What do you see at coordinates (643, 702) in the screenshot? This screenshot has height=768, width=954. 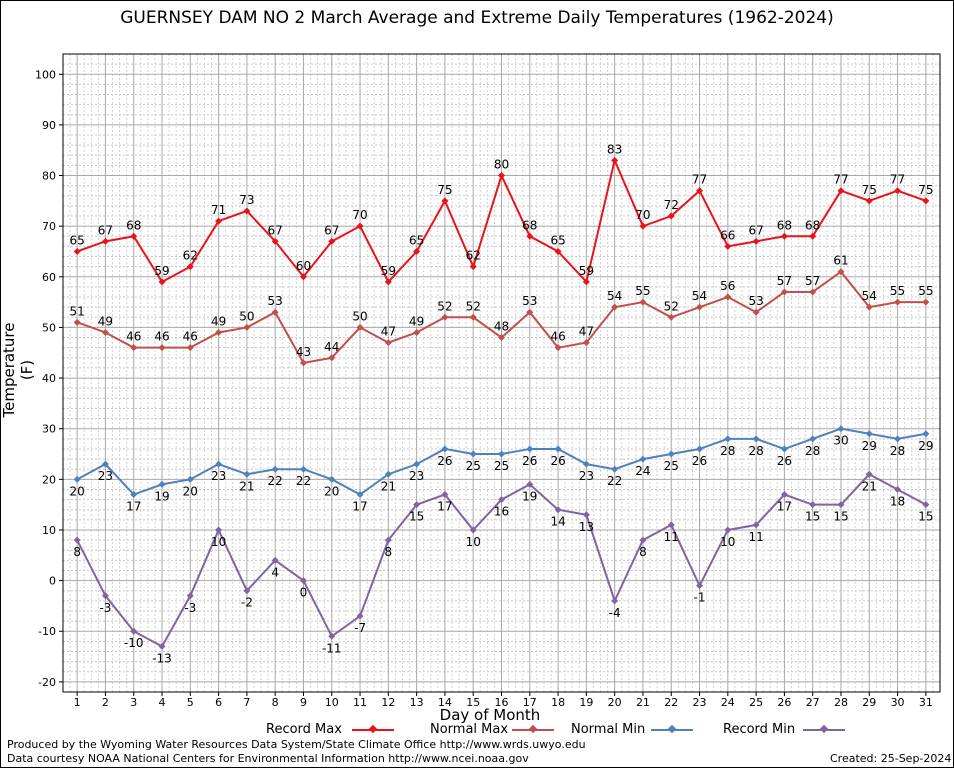 I see `x-tick-label: 21` at bounding box center [643, 702].